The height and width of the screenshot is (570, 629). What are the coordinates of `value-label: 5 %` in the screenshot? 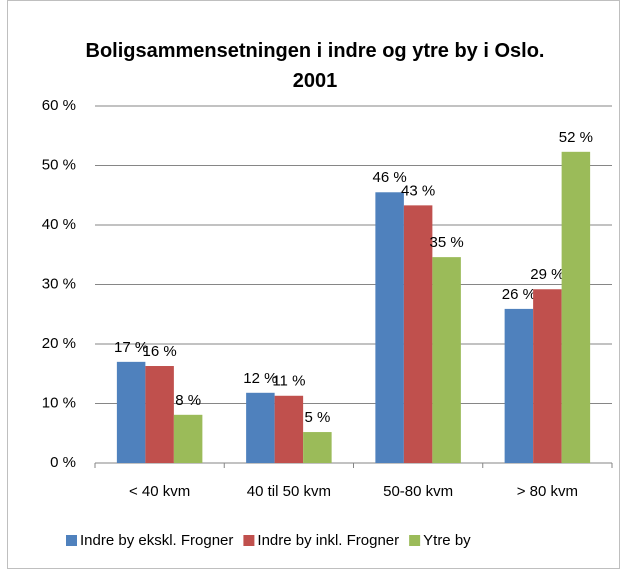 It's located at (317, 417).